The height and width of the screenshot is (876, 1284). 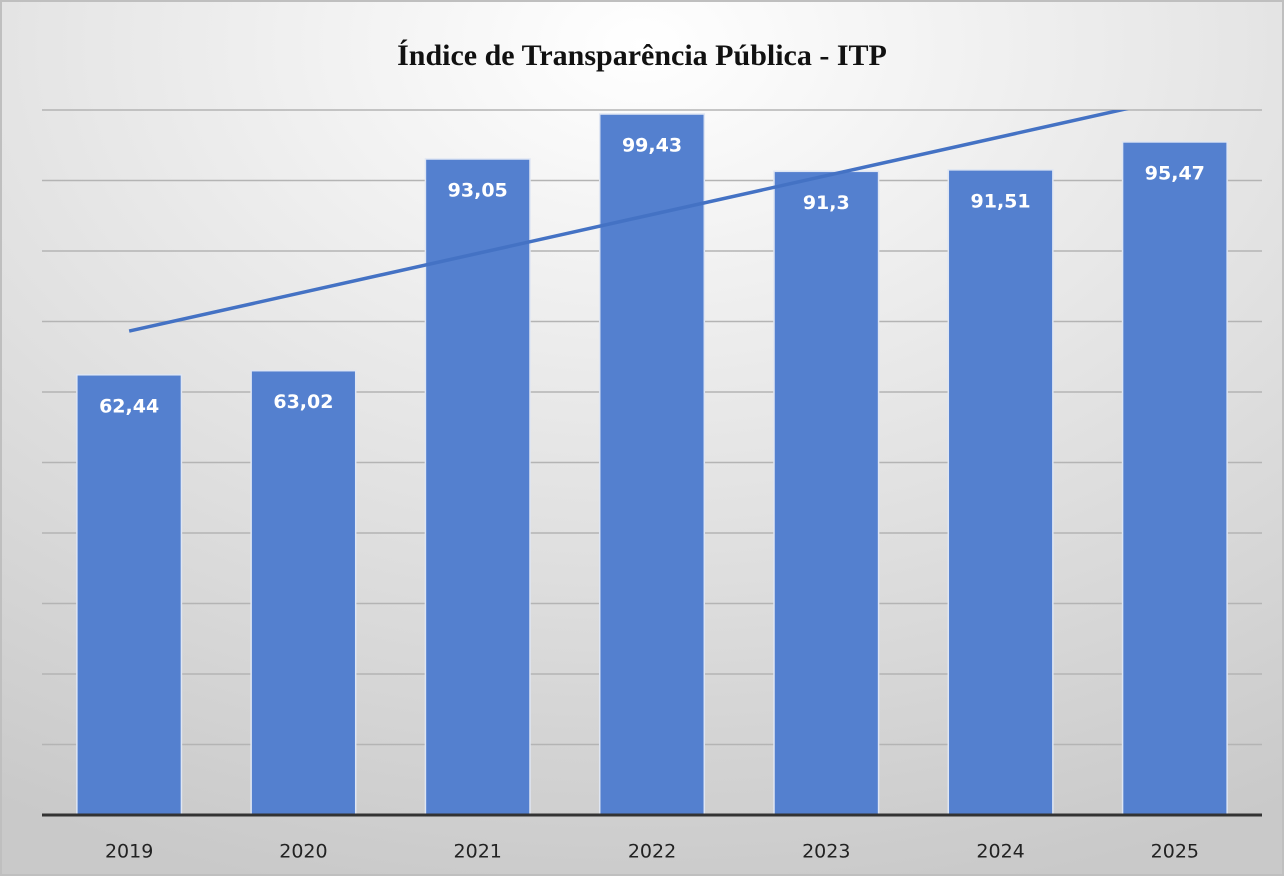 What do you see at coordinates (642, 55) in the screenshot?
I see `chart-title: Índice de Transparência Pública - ITP` at bounding box center [642, 55].